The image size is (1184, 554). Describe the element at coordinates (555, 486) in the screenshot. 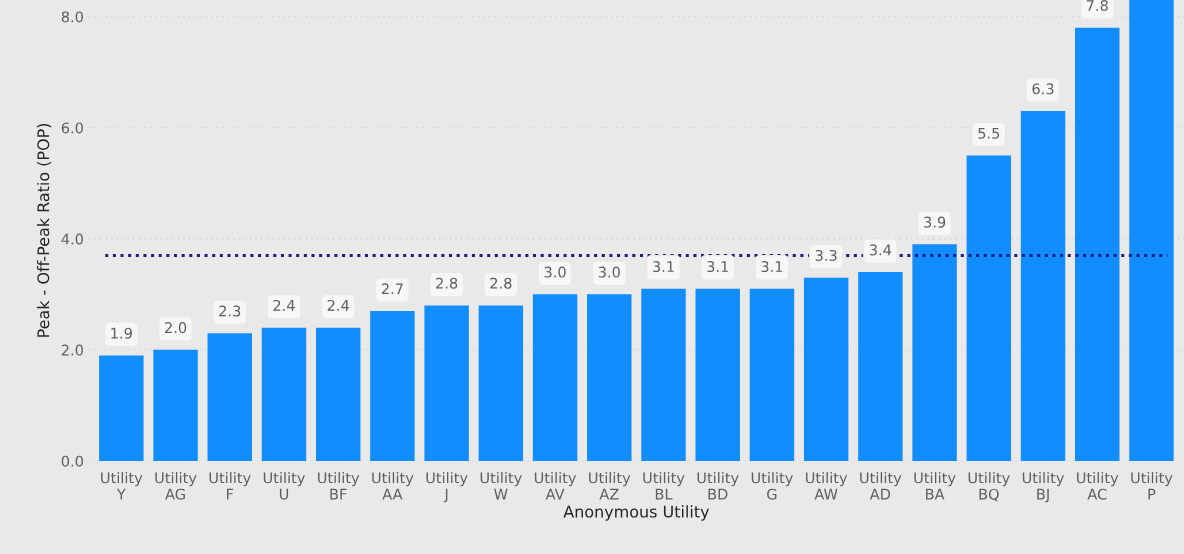

I see `x-tick-label: Utility AV` at that location.